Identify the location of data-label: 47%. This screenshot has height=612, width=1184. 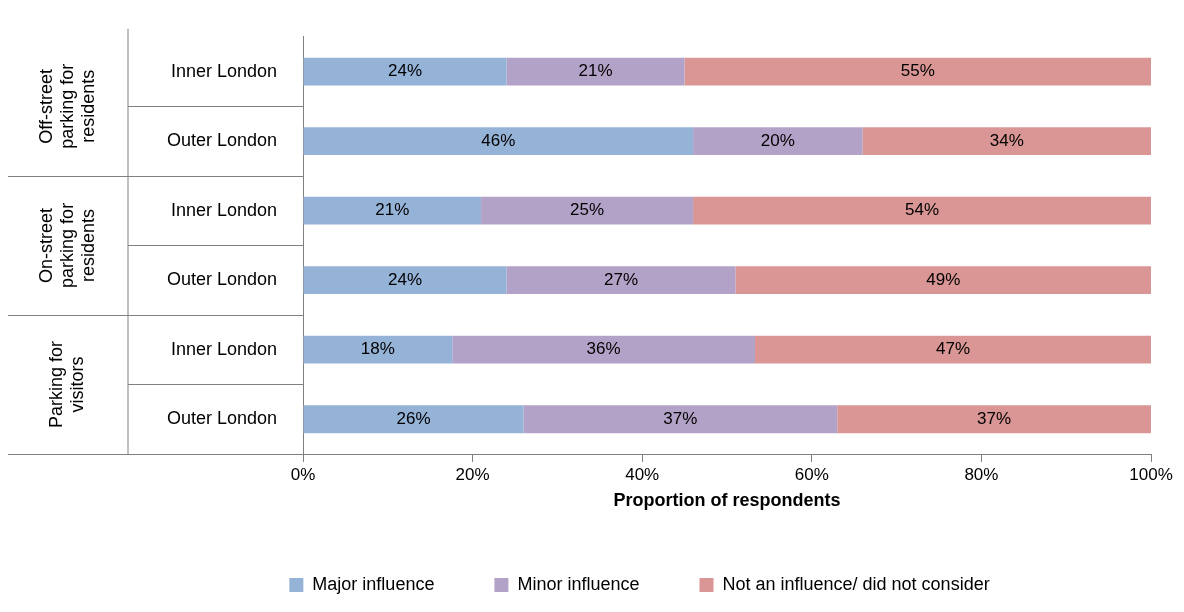
(953, 349).